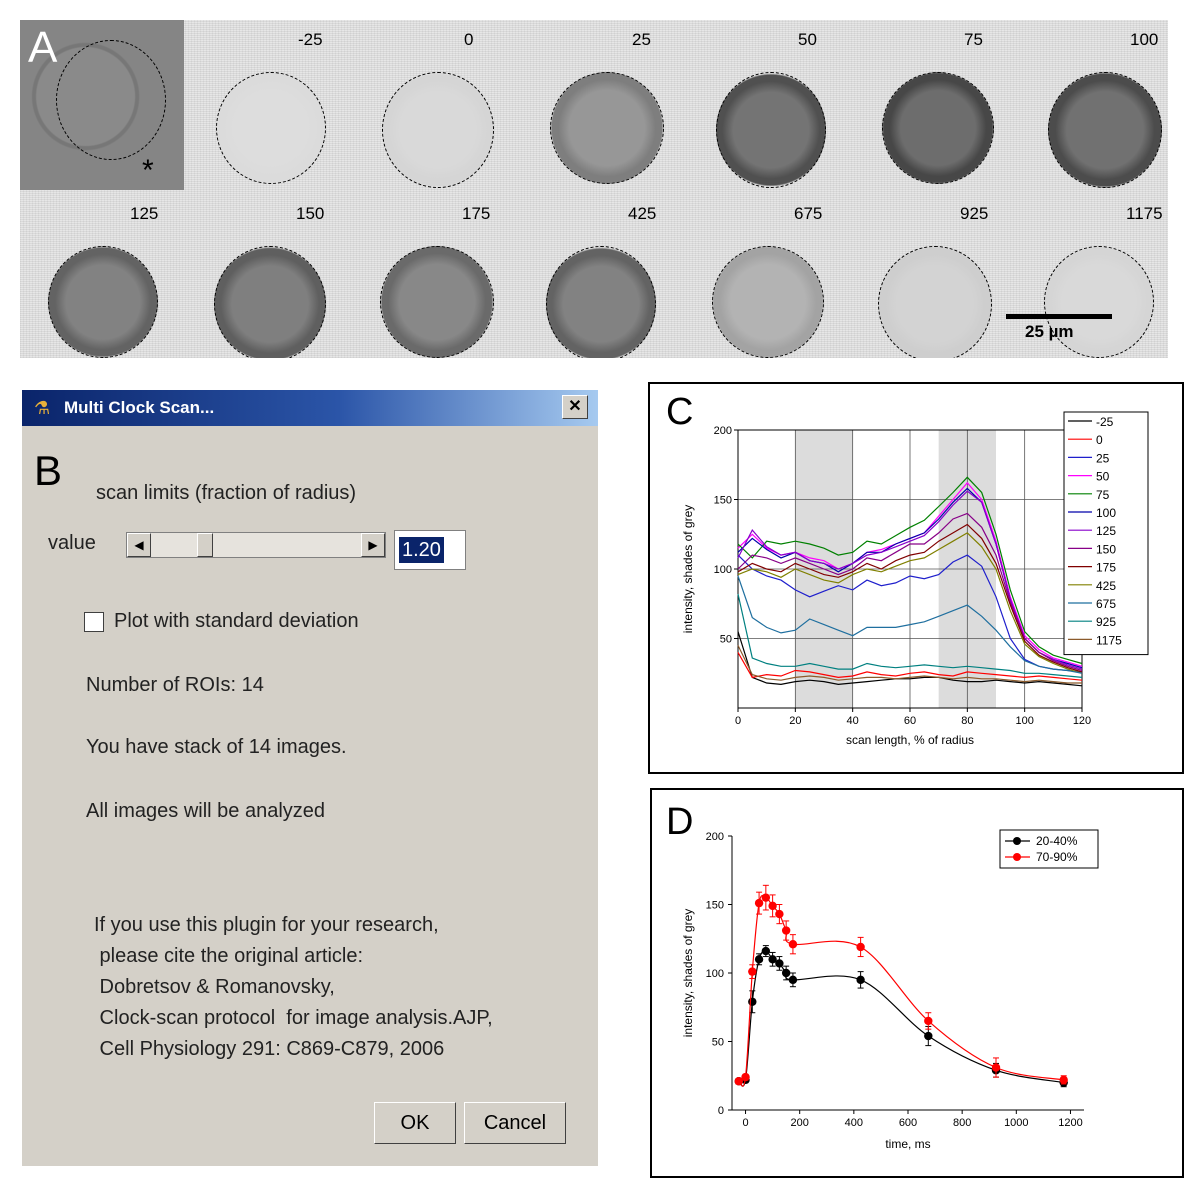 The image size is (1190, 1200). What do you see at coordinates (1017, 857) in the screenshot?
I see `legend-swatch-marker` at bounding box center [1017, 857].